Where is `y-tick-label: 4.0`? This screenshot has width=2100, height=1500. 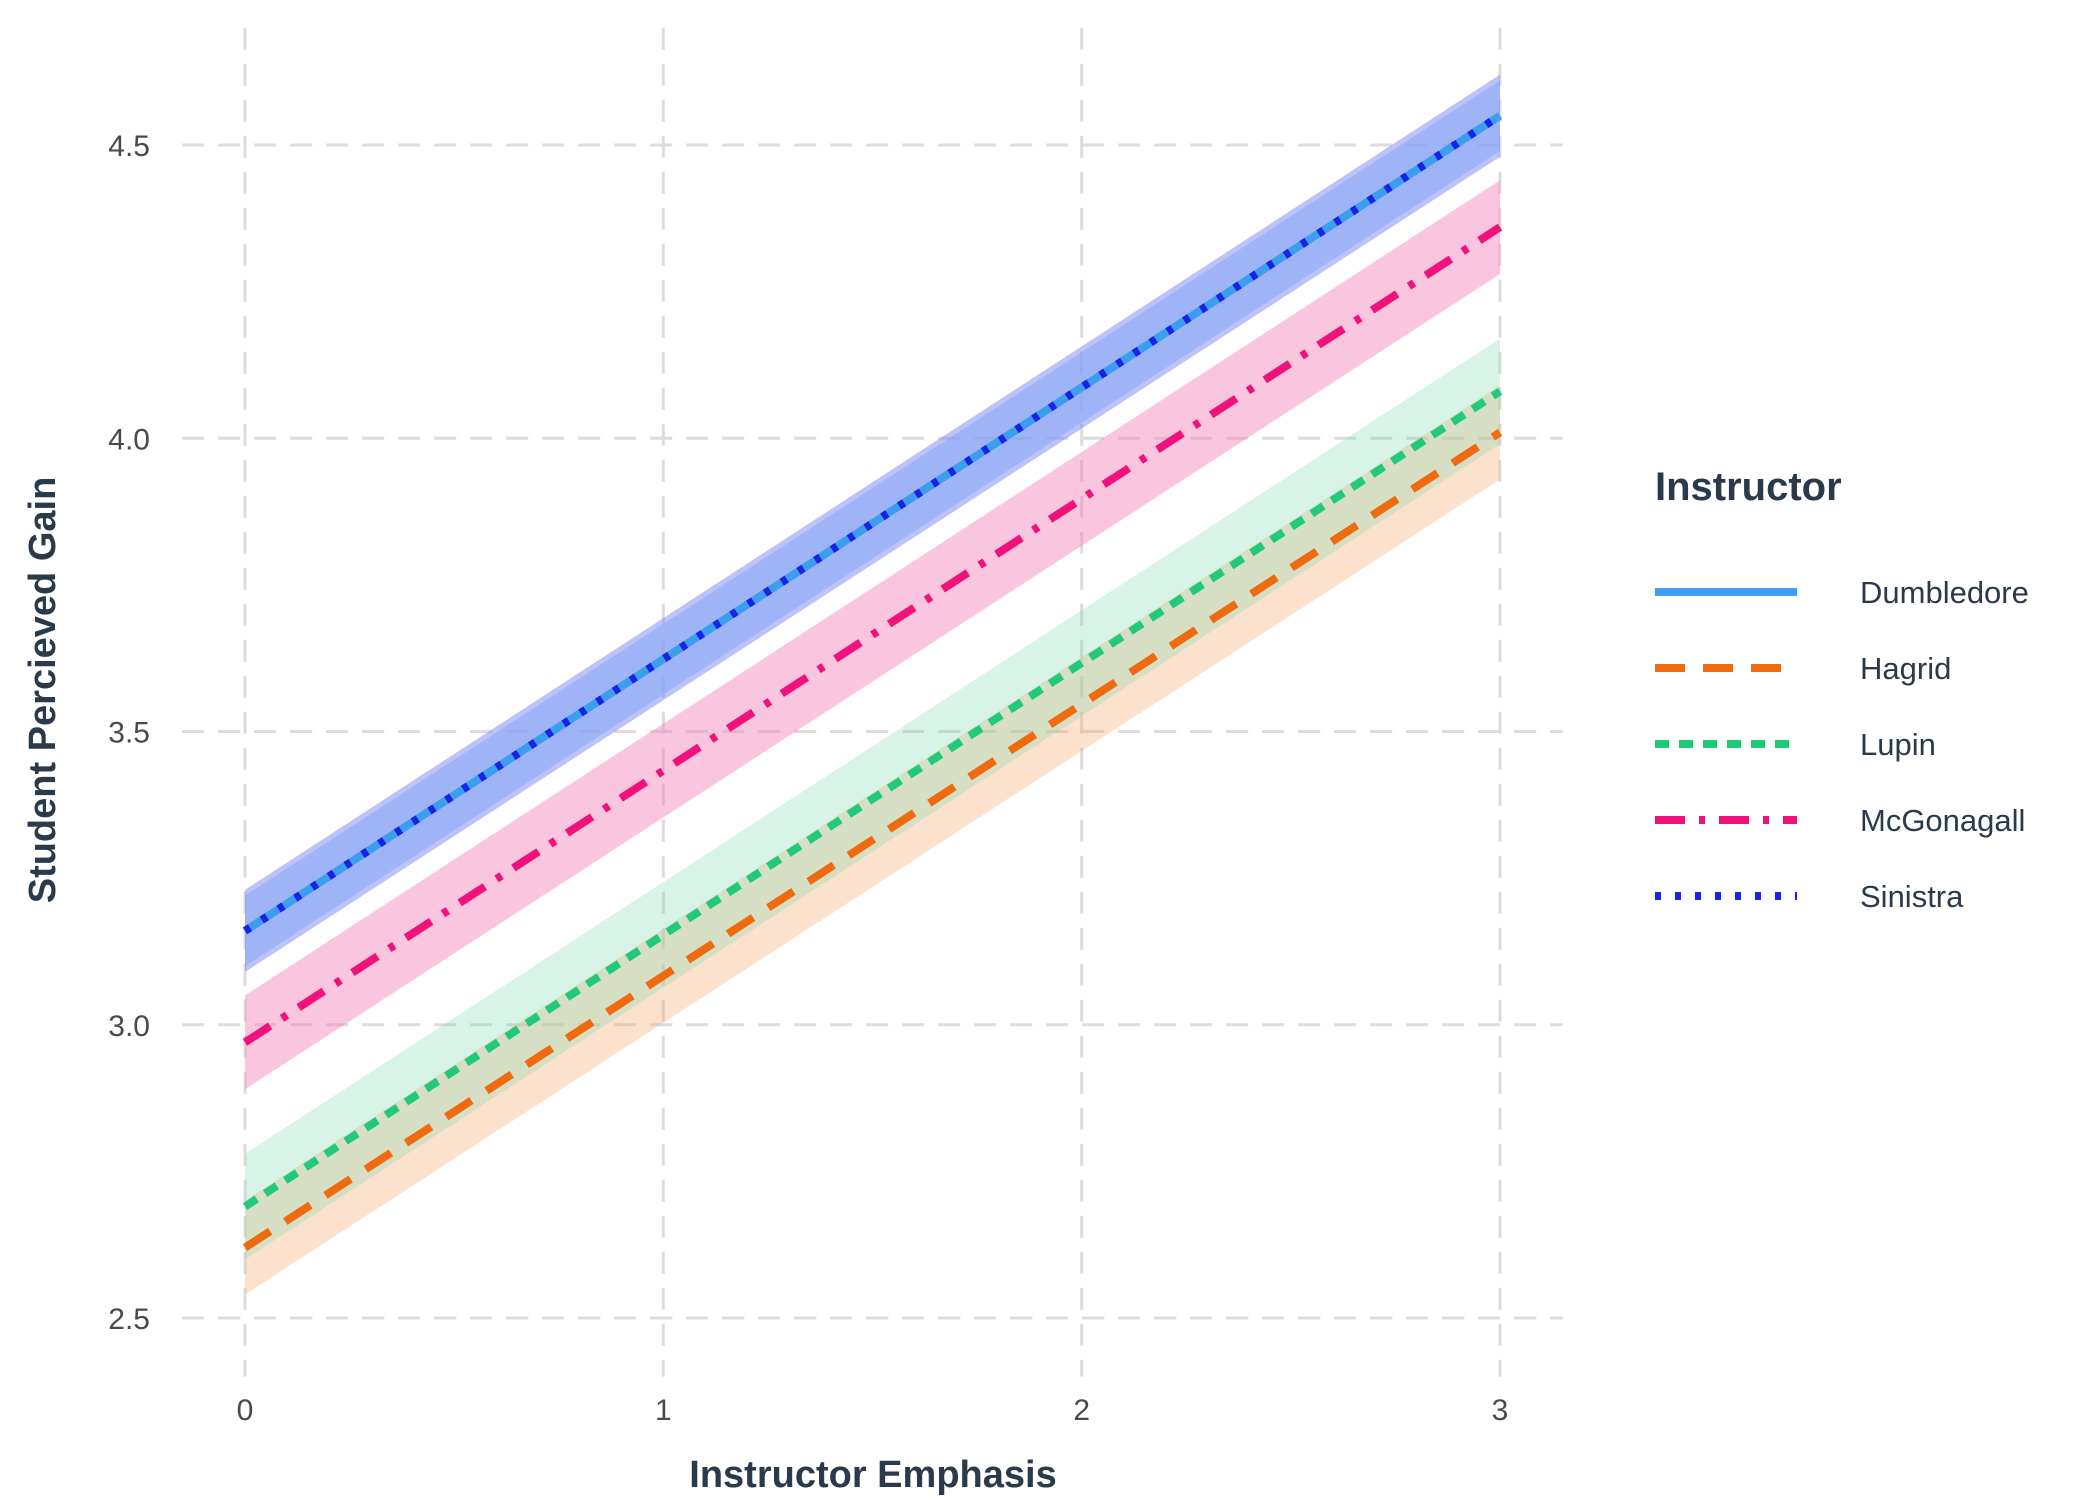 y-tick-label: 4.0 is located at coordinates (129, 439).